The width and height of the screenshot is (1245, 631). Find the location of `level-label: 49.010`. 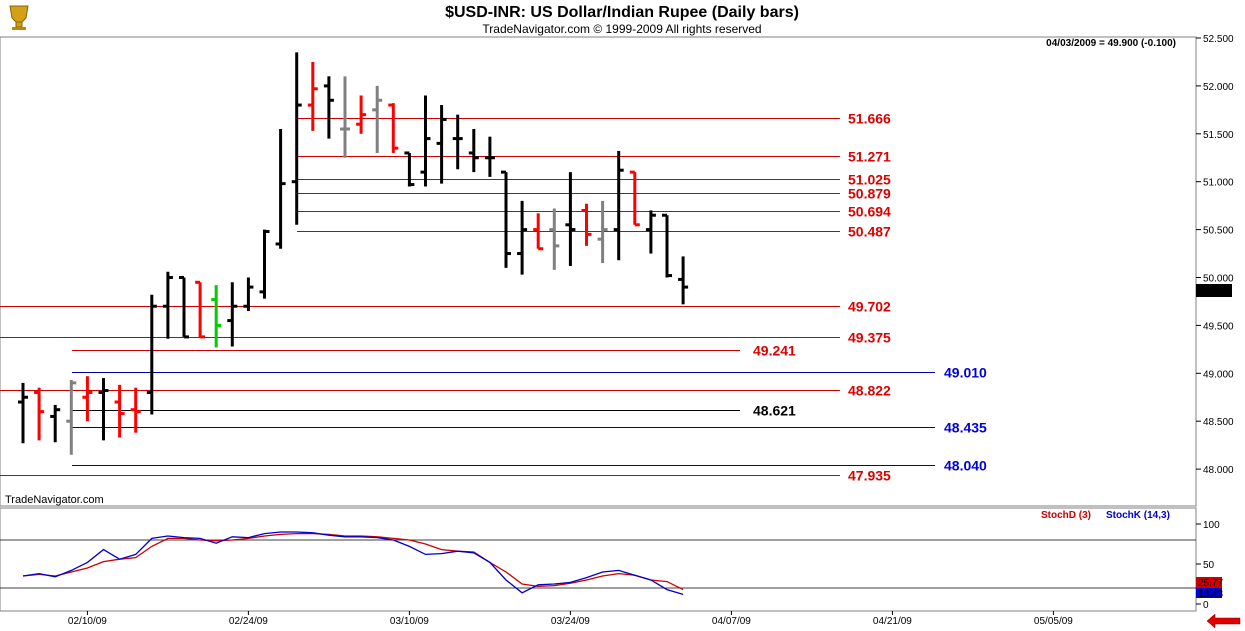

level-label: 49.010 is located at coordinates (965, 373).